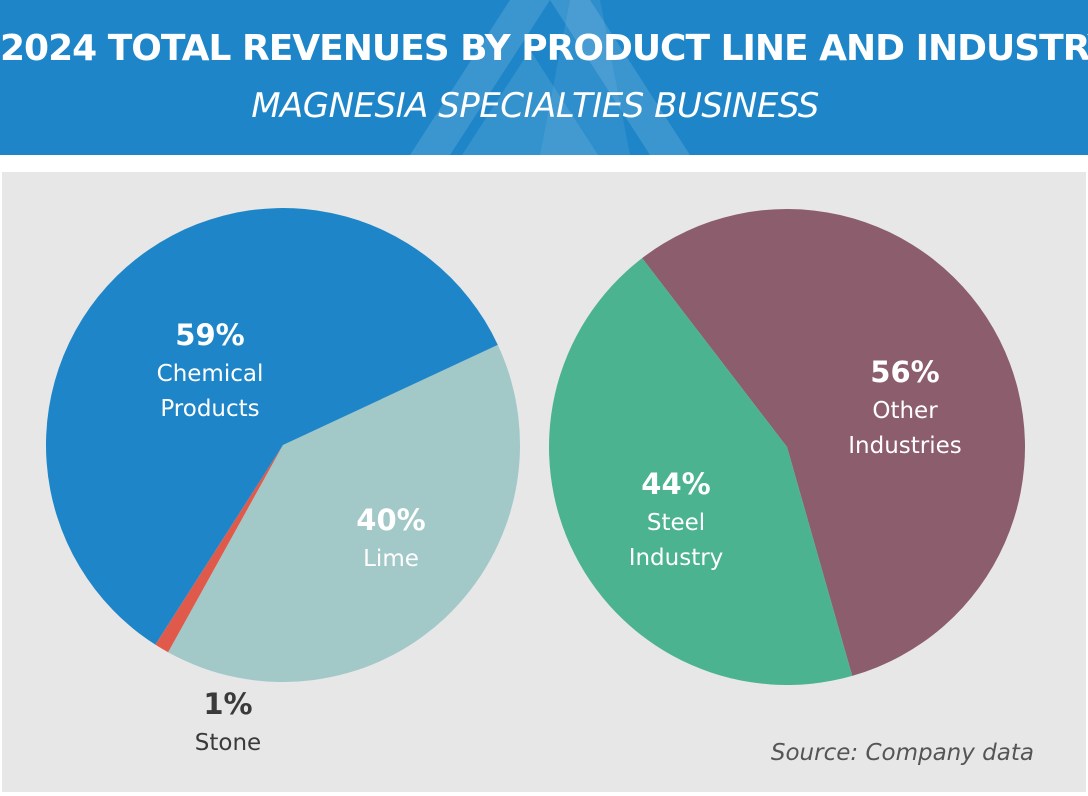 The height and width of the screenshot is (796, 1088). Describe the element at coordinates (227, 704) in the screenshot. I see `slice-percent-stone: 1%` at that location.